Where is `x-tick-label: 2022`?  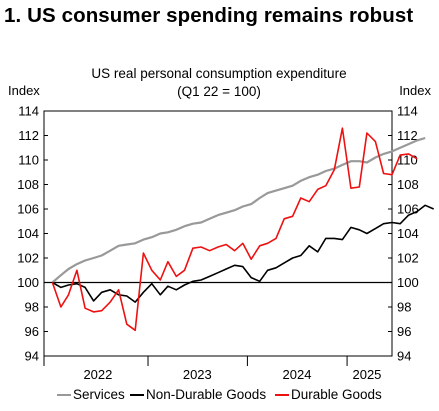 x-tick-label: 2022 is located at coordinates (97, 374).